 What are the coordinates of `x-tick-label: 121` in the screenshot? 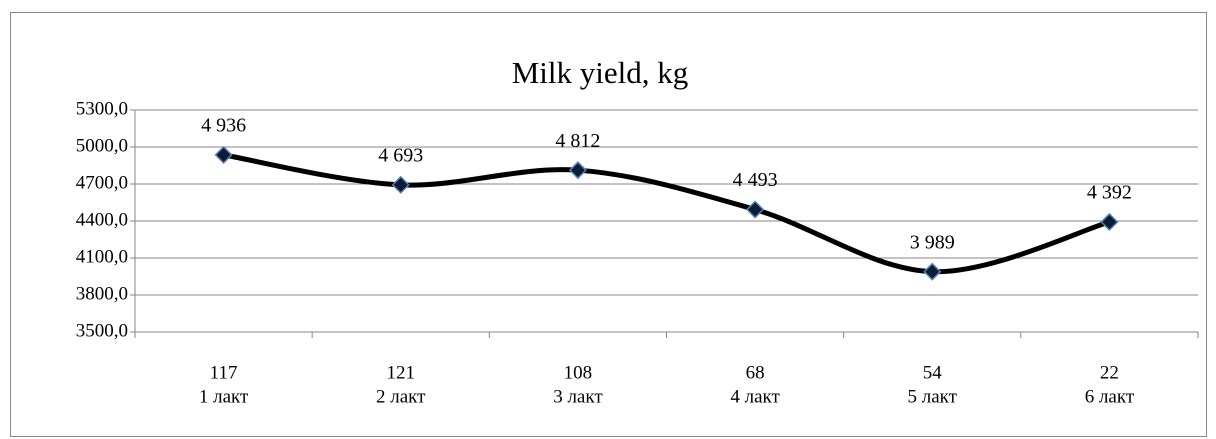 It's located at (401, 372).